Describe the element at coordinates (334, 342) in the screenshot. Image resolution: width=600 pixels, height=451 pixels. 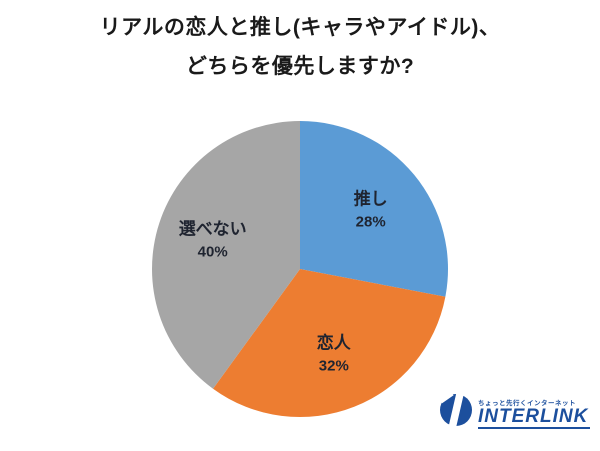
I see `slice-label-1: 恋人` at that location.